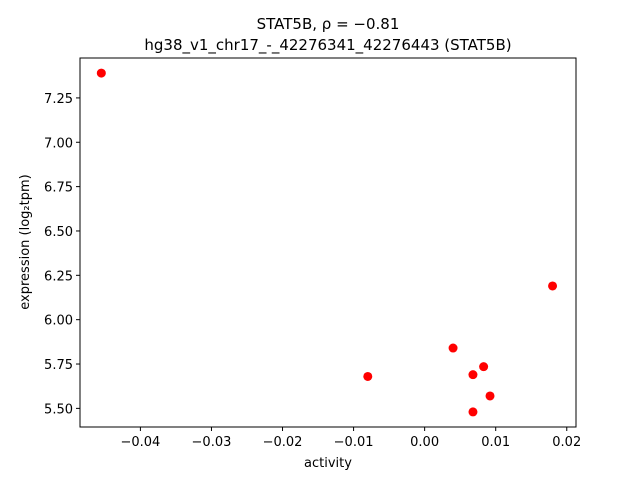 The image size is (640, 480). I want to click on x-tick-label: −0.04, so click(140, 442).